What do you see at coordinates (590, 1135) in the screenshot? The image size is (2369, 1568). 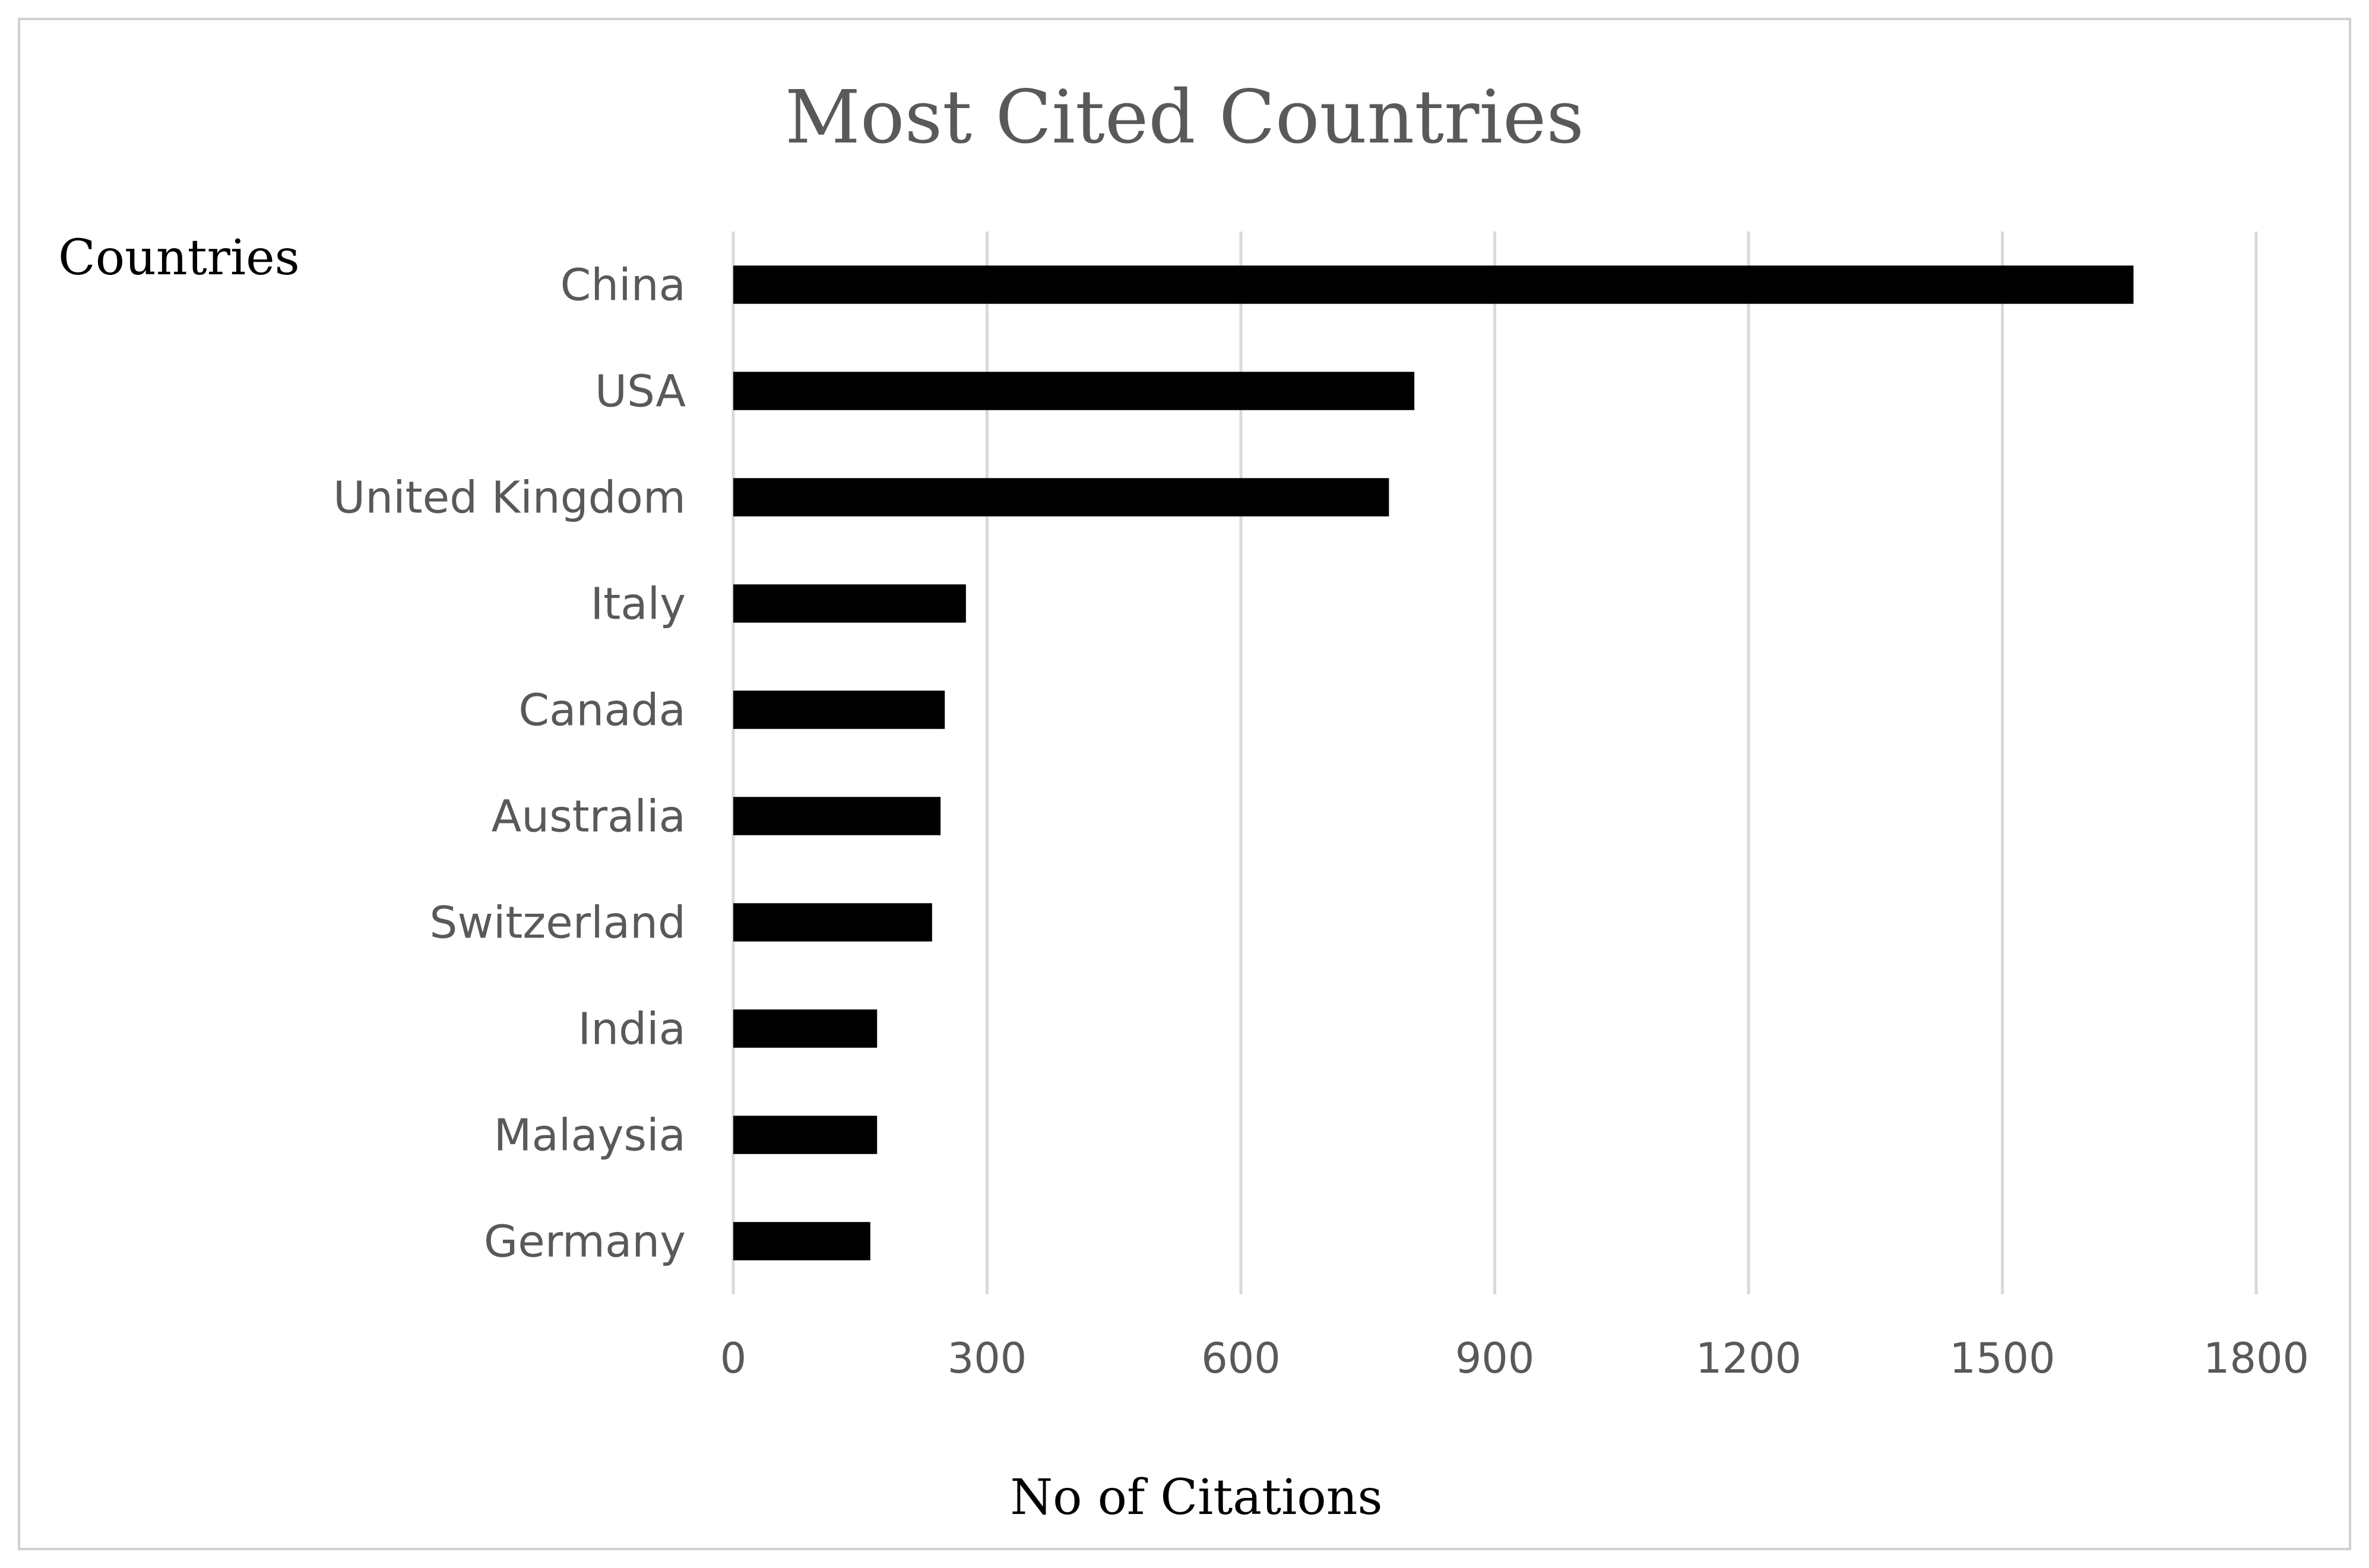 I see `category-label: Malaysia` at bounding box center [590, 1135].